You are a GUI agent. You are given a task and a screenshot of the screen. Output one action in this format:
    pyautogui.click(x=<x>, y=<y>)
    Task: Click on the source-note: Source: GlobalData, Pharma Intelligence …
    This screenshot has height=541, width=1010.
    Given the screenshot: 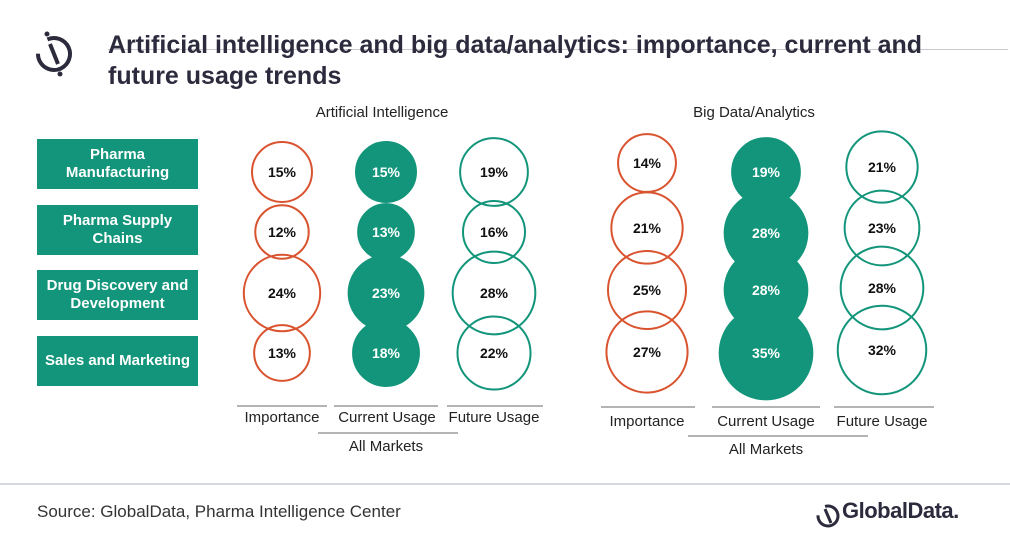 What is the action you would take?
    pyautogui.click(x=219, y=511)
    